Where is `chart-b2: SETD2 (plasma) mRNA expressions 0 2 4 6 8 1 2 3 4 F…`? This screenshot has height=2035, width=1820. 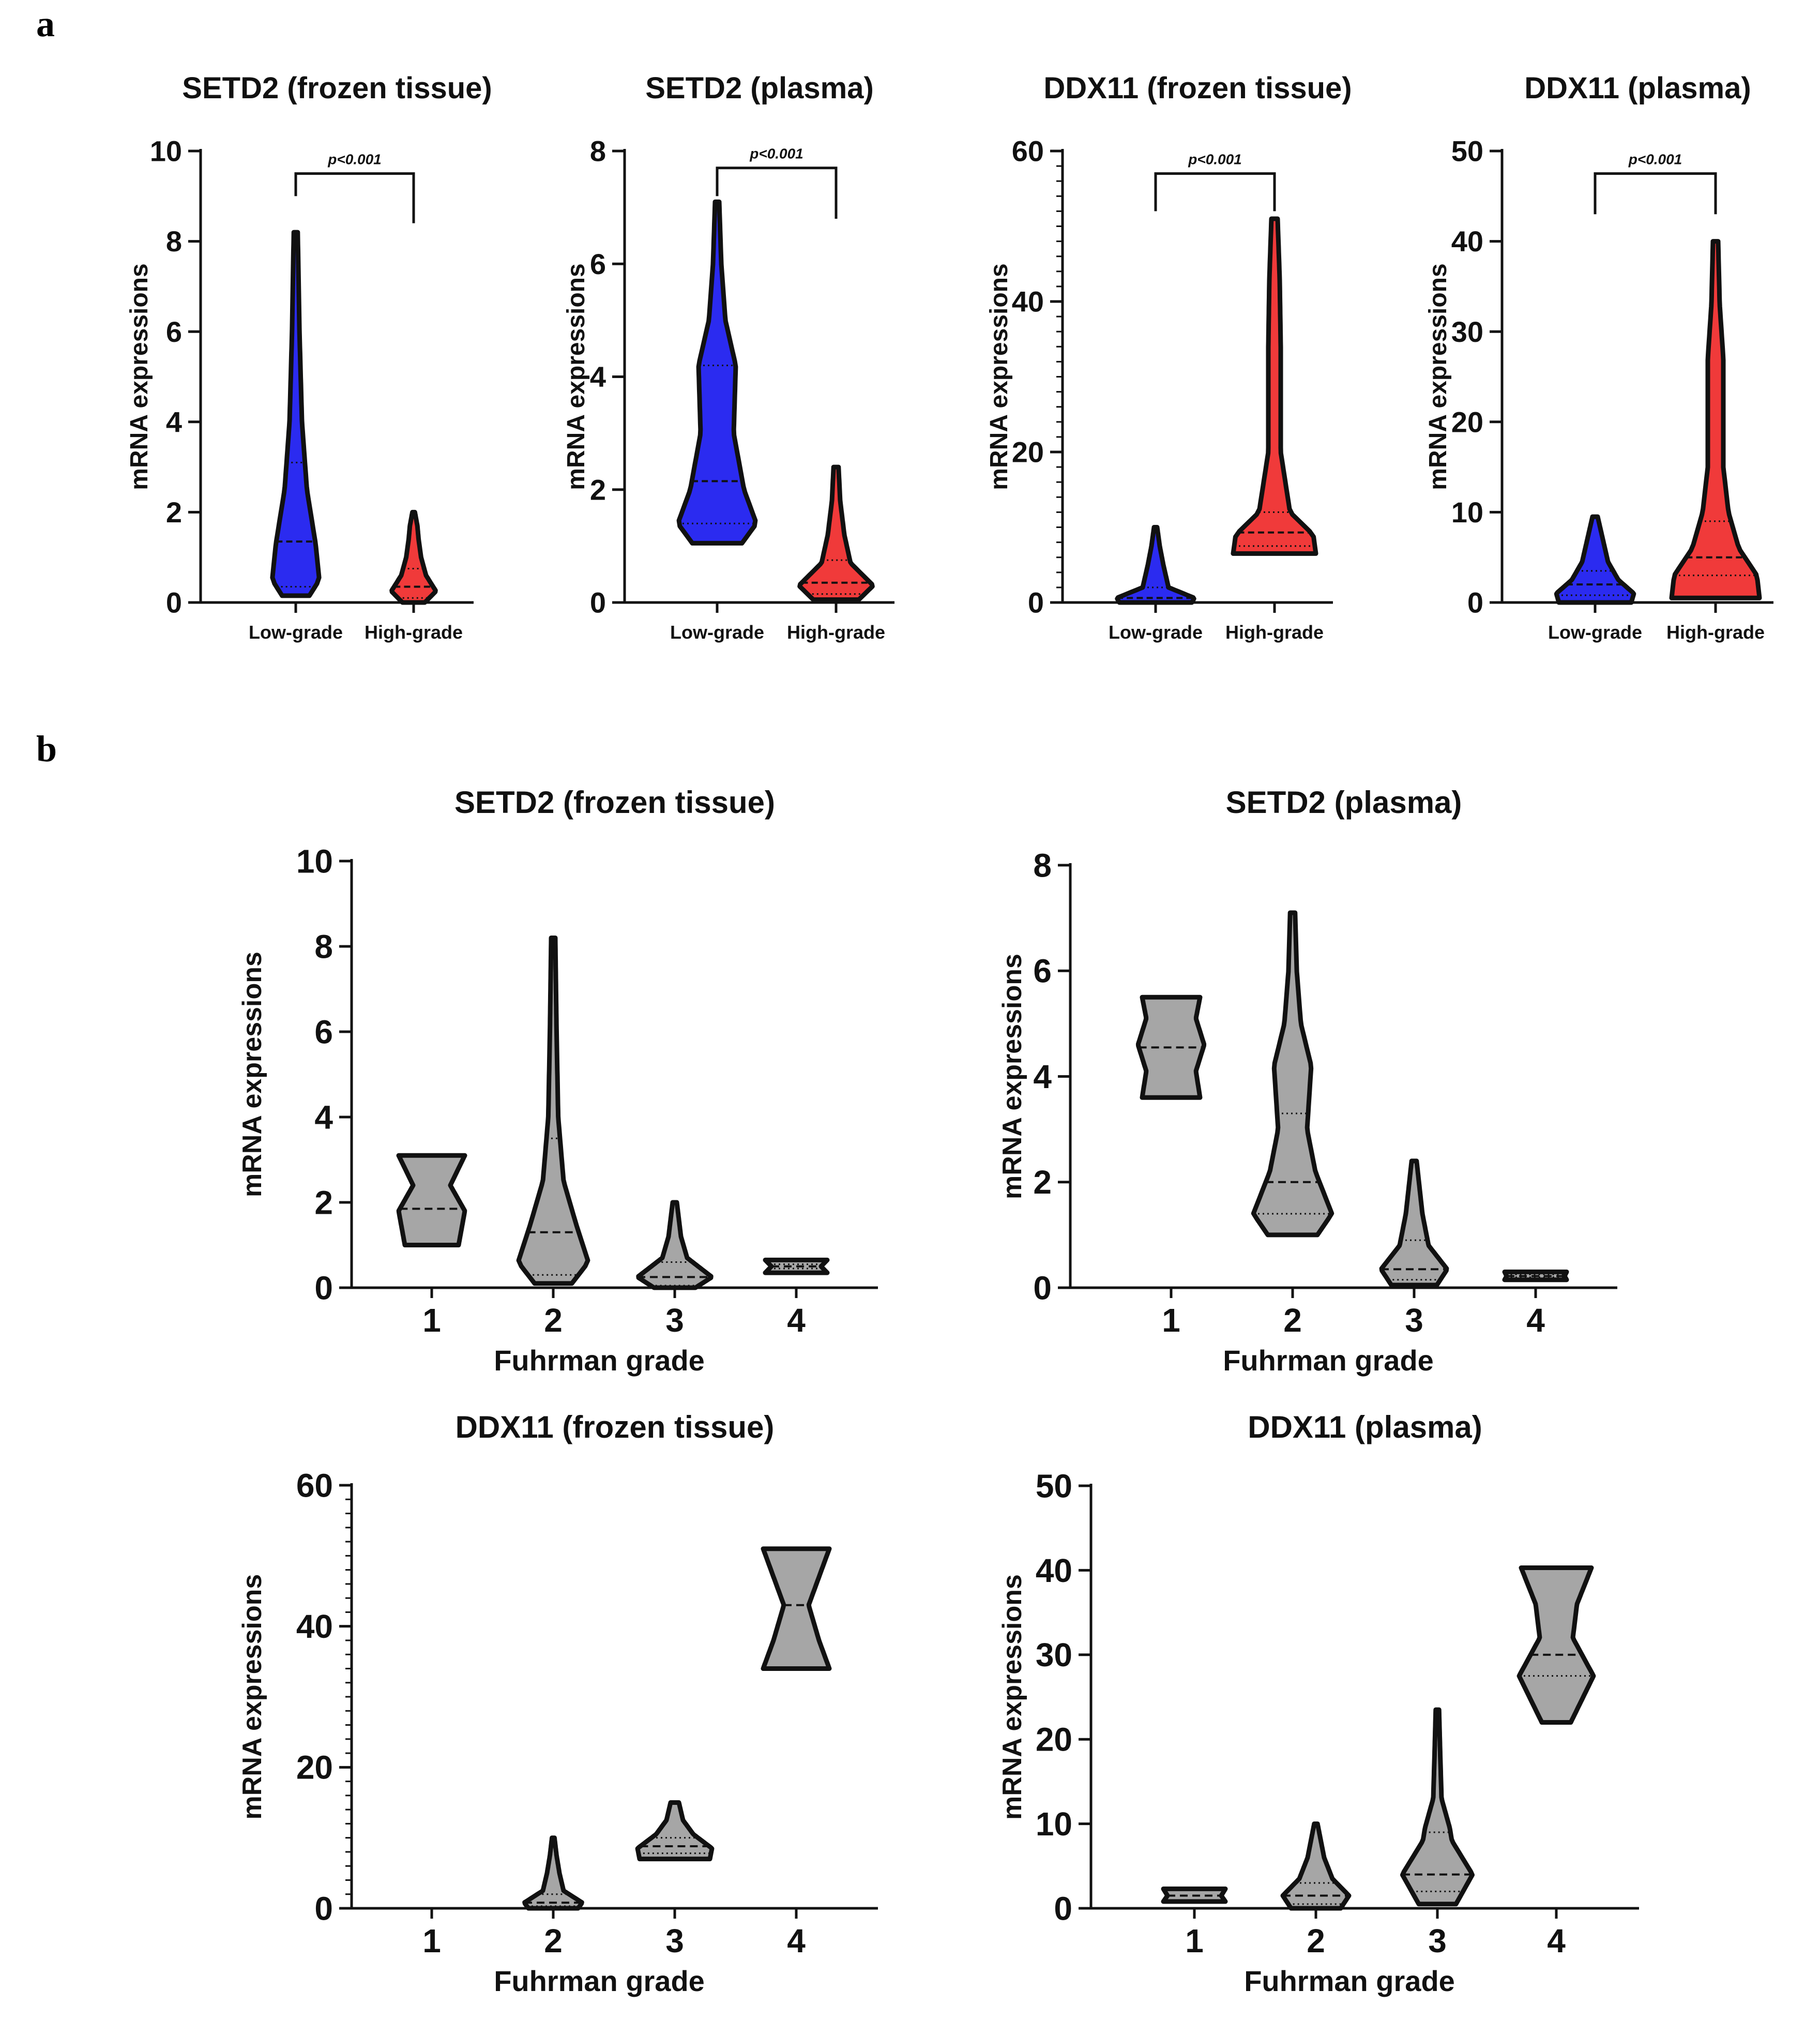
chart-b2: SETD2 (plasma) mRNA expressions 0 2 4 6 8 1 2 3 4 F… is located at coordinates (1307, 1081).